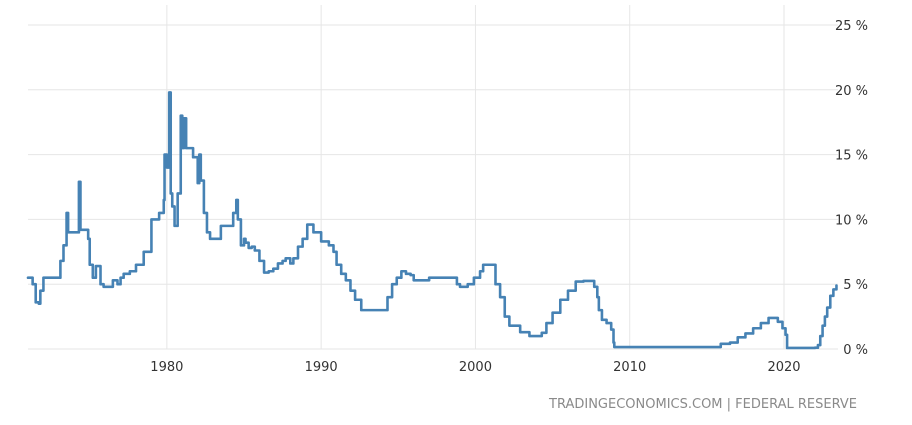  What do you see at coordinates (855, 350) in the screenshot?
I see `y-tick-label: 0 %` at bounding box center [855, 350].